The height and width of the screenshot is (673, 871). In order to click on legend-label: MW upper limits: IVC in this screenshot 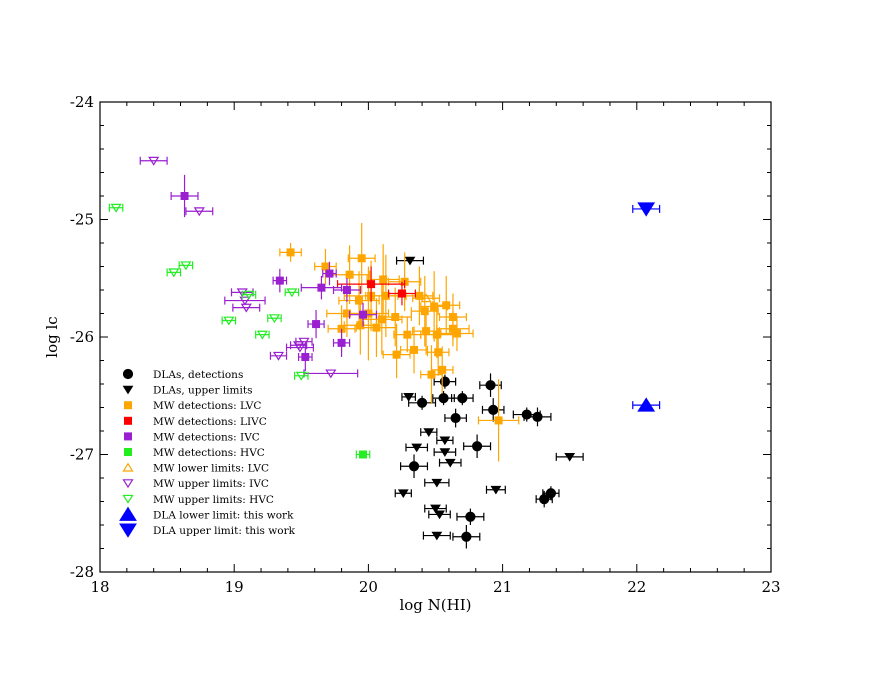, I will do `click(211, 484)`.